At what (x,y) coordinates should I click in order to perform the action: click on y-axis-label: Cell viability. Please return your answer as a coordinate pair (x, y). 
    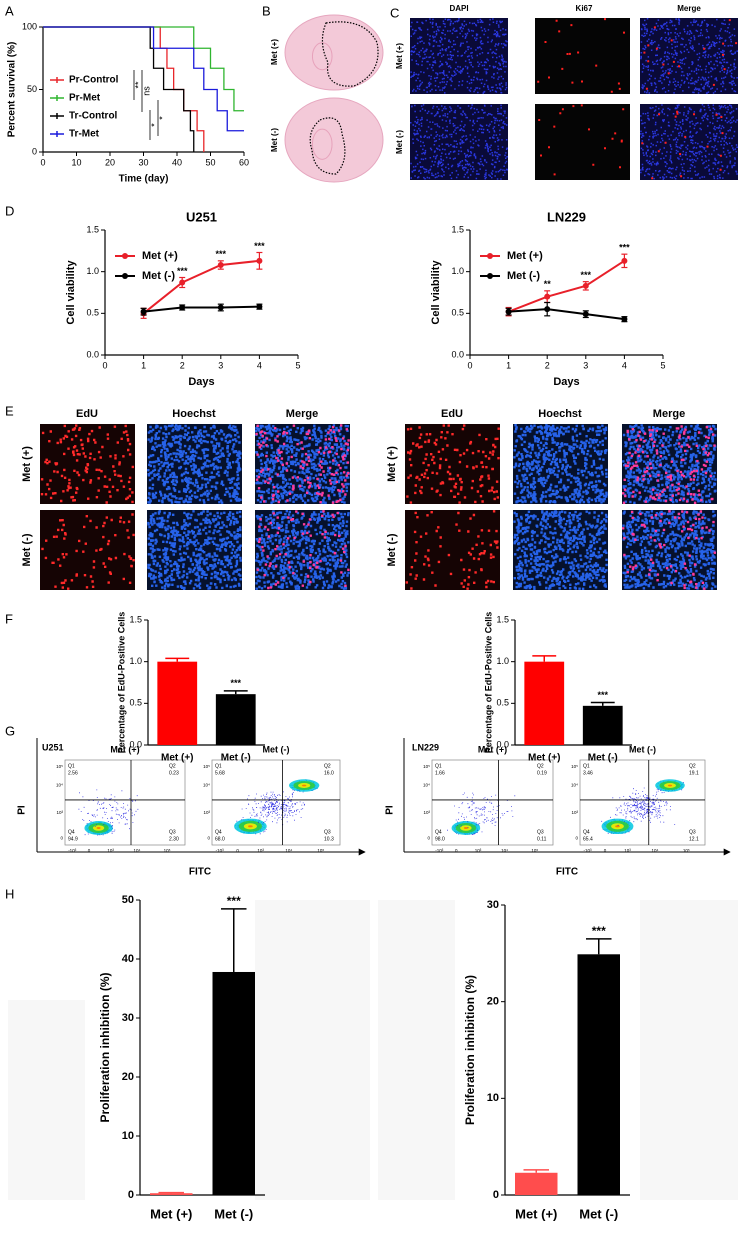
    Looking at the image, I should click on (71, 292).